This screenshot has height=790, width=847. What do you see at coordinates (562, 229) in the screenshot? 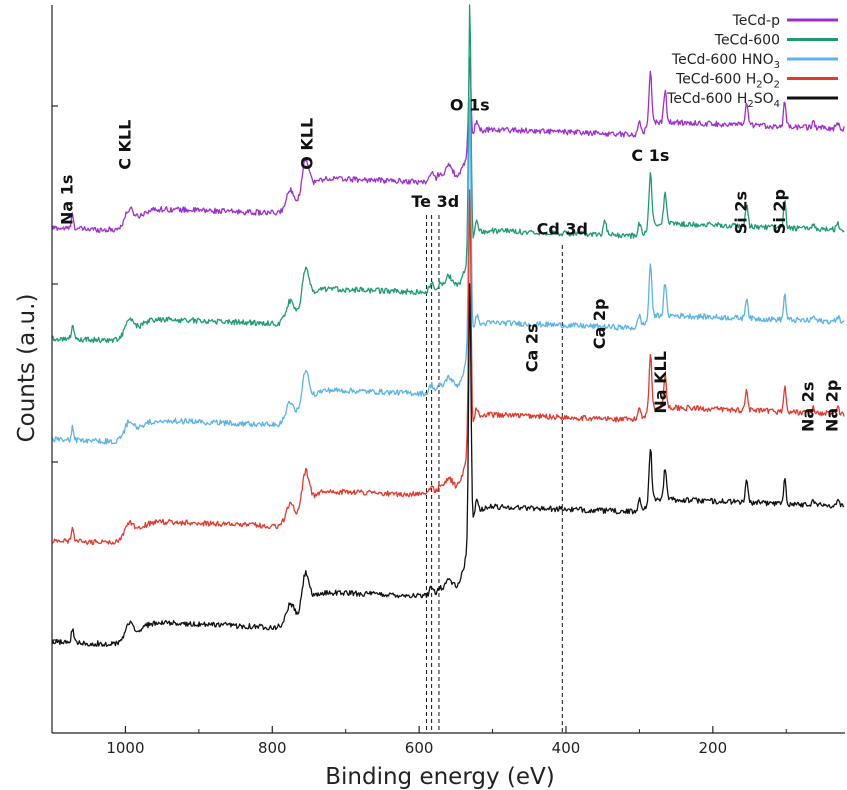
I see `peak-label: Cd 3d` at bounding box center [562, 229].